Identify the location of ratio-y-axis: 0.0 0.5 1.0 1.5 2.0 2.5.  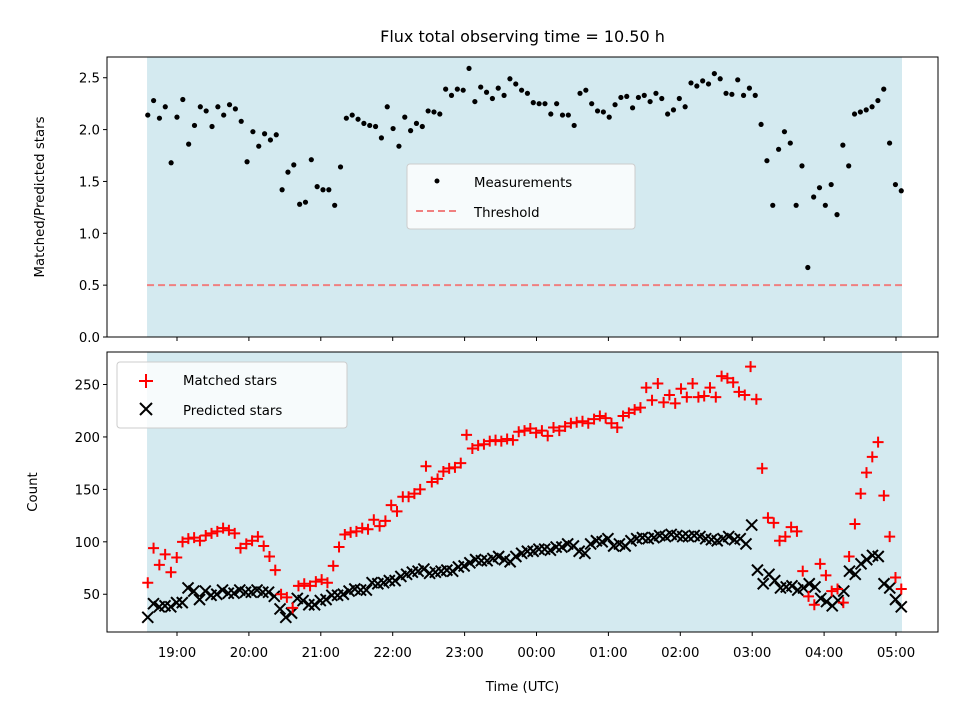
(93, 209).